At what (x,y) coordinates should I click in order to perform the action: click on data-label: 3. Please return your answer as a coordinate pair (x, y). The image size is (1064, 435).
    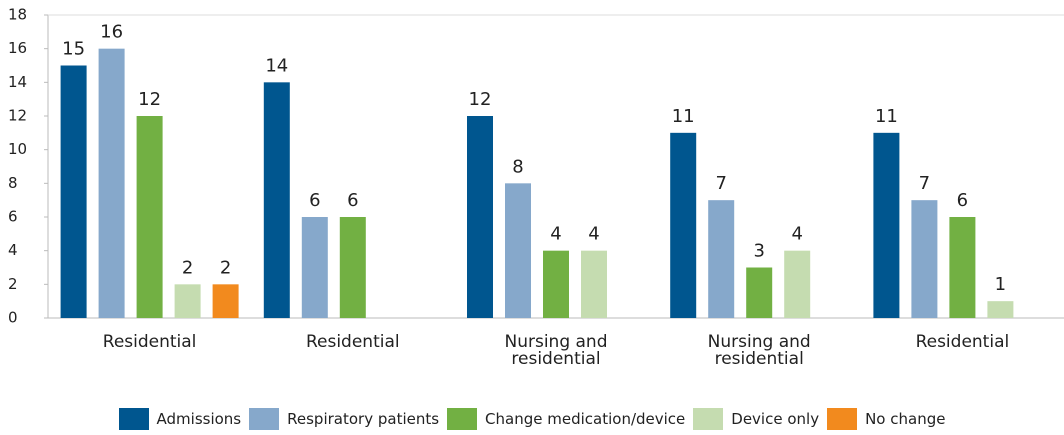
    Looking at the image, I should click on (758, 251).